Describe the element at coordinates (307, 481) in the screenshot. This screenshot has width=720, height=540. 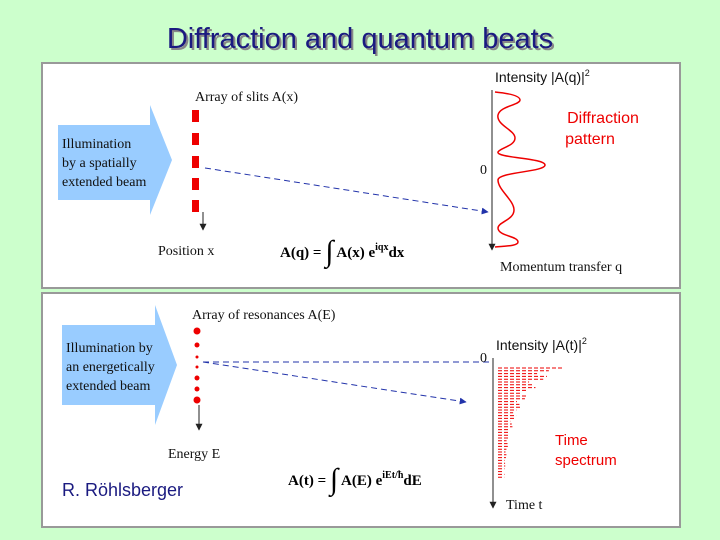
I see `formula-part: A(t) =` at that location.